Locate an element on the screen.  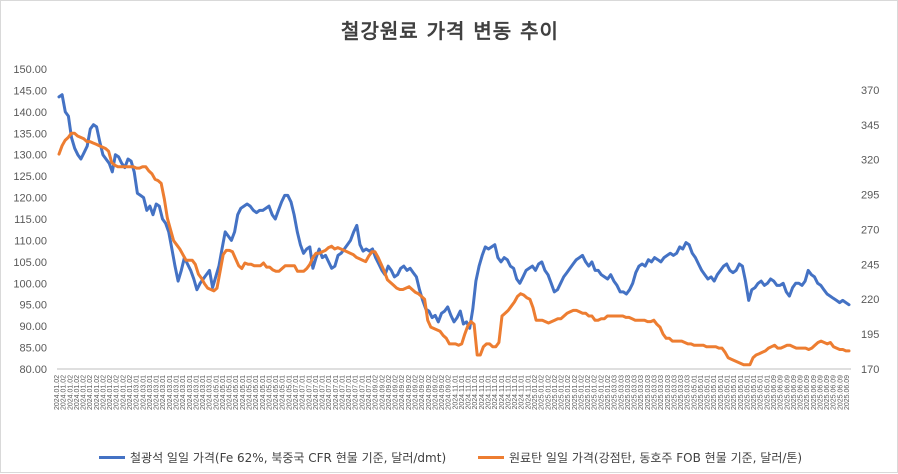
left-tick-label: 85.00 is located at coordinates (33, 349).